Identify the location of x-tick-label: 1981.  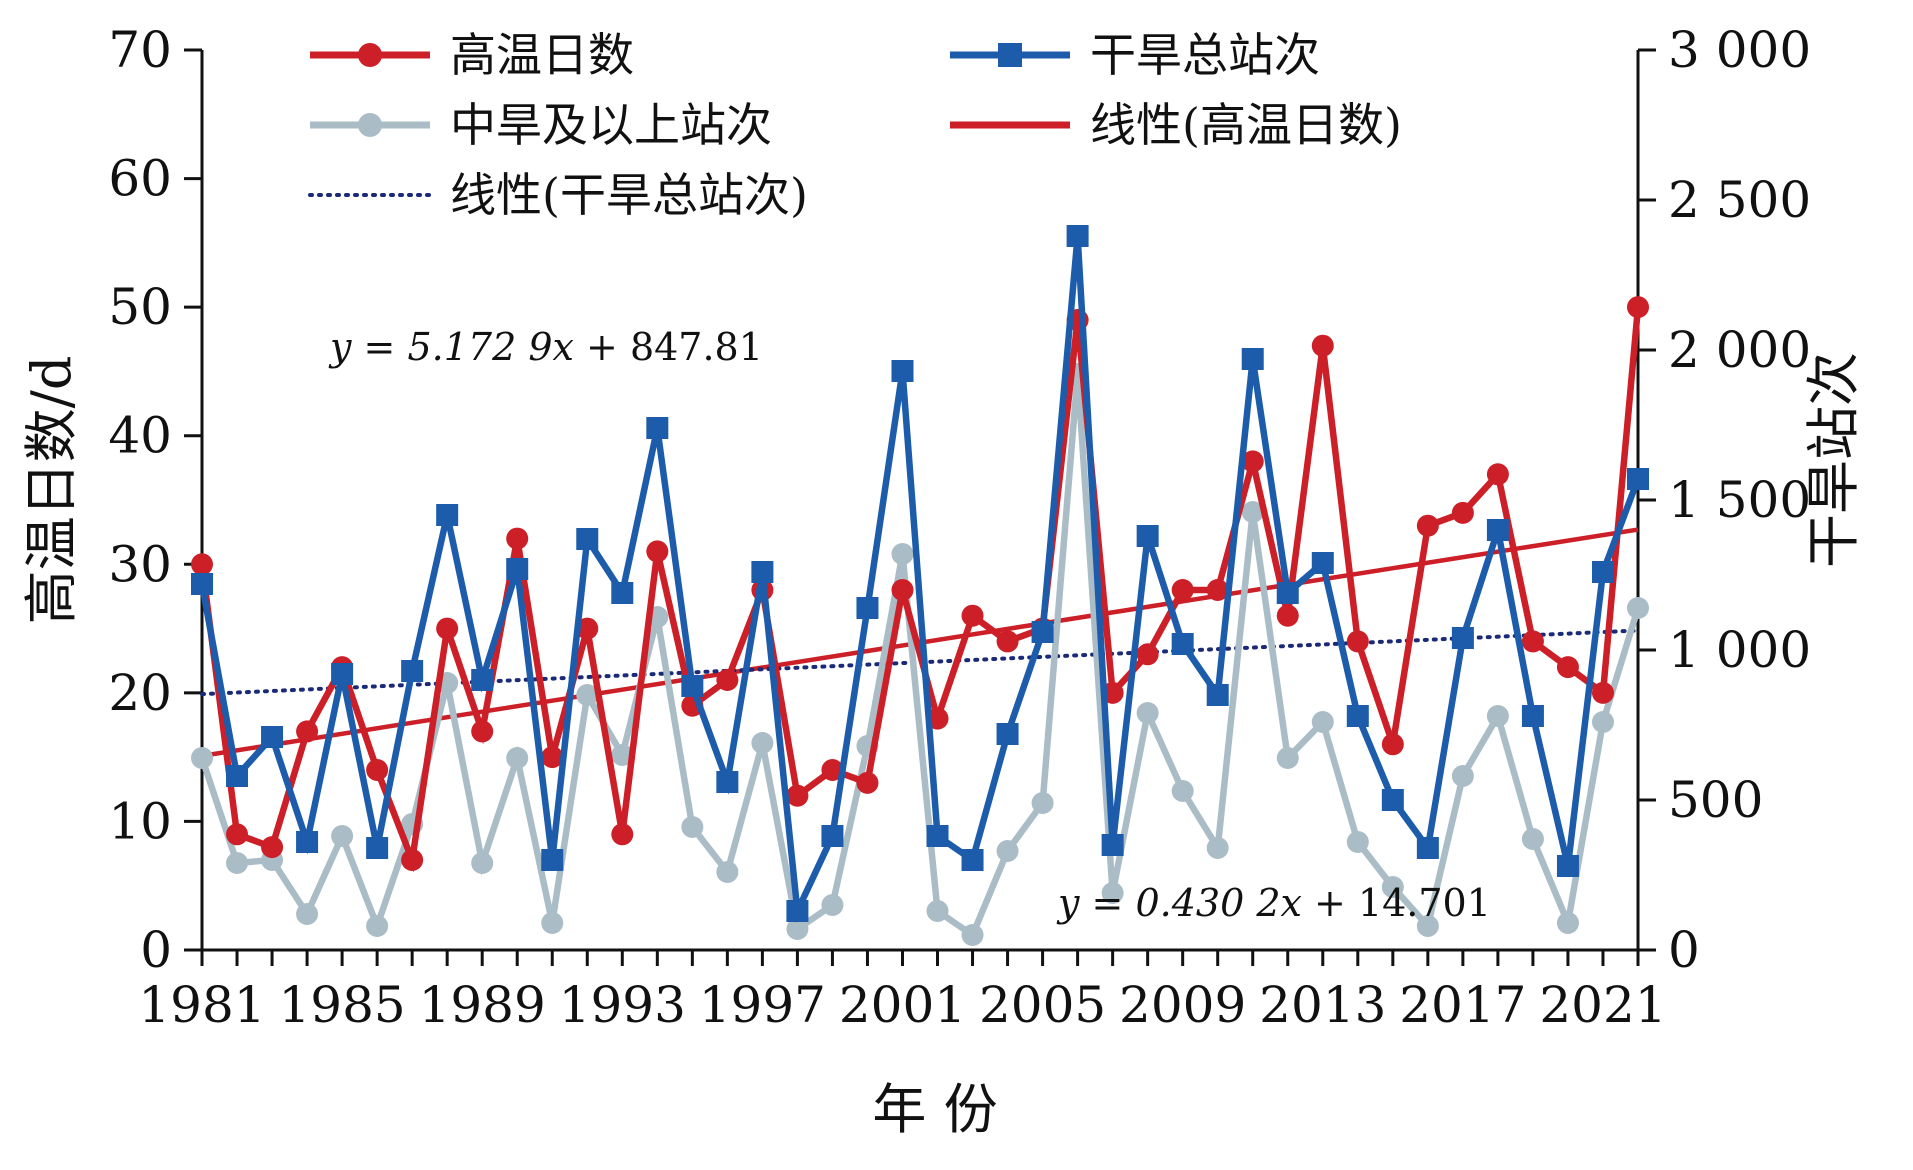
(201, 1005).